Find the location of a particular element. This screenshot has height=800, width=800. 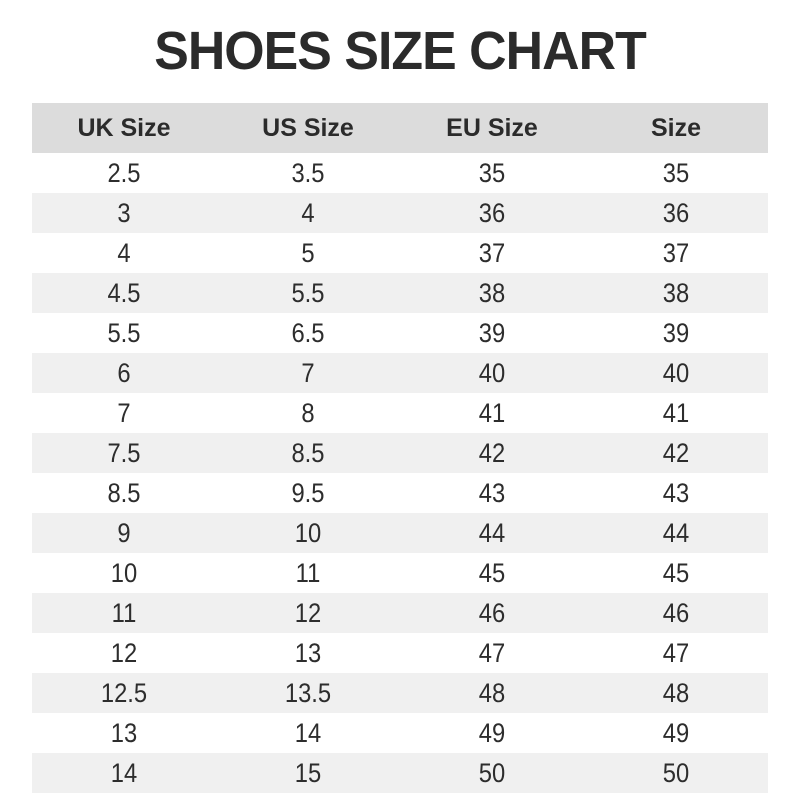

table-row: 11 12 46 46 is located at coordinates (400, 613).